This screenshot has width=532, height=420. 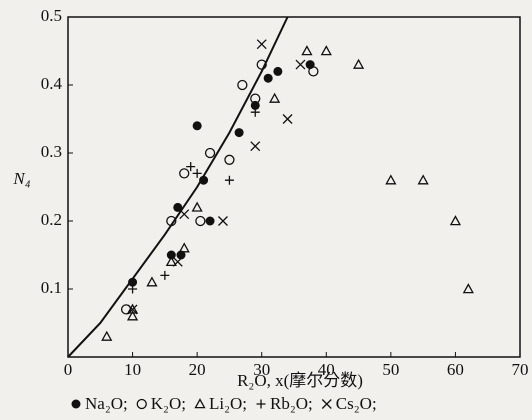 What do you see at coordinates (21, 178) in the screenshot?
I see `y-axis-label: N₄` at bounding box center [21, 178].